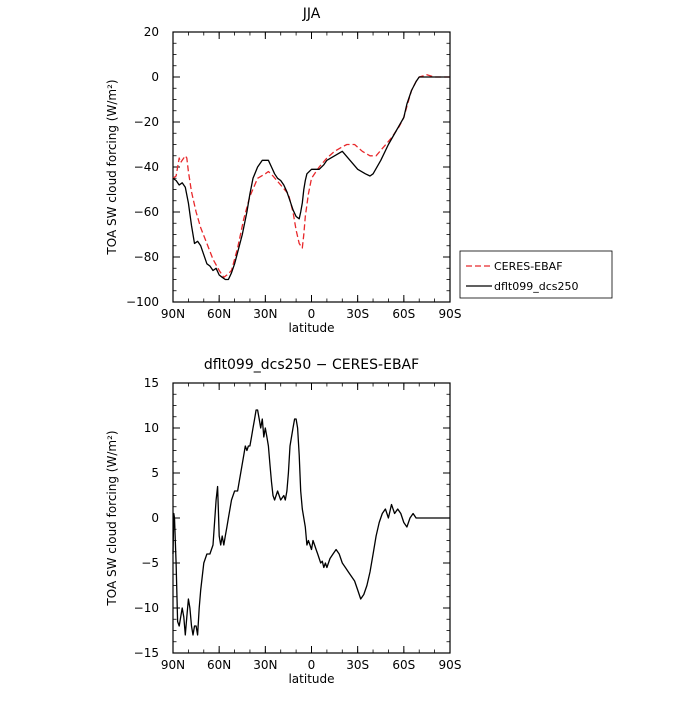 The height and width of the screenshot is (704, 700). I want to click on legend-label: CERES-EBAF, so click(528, 266).